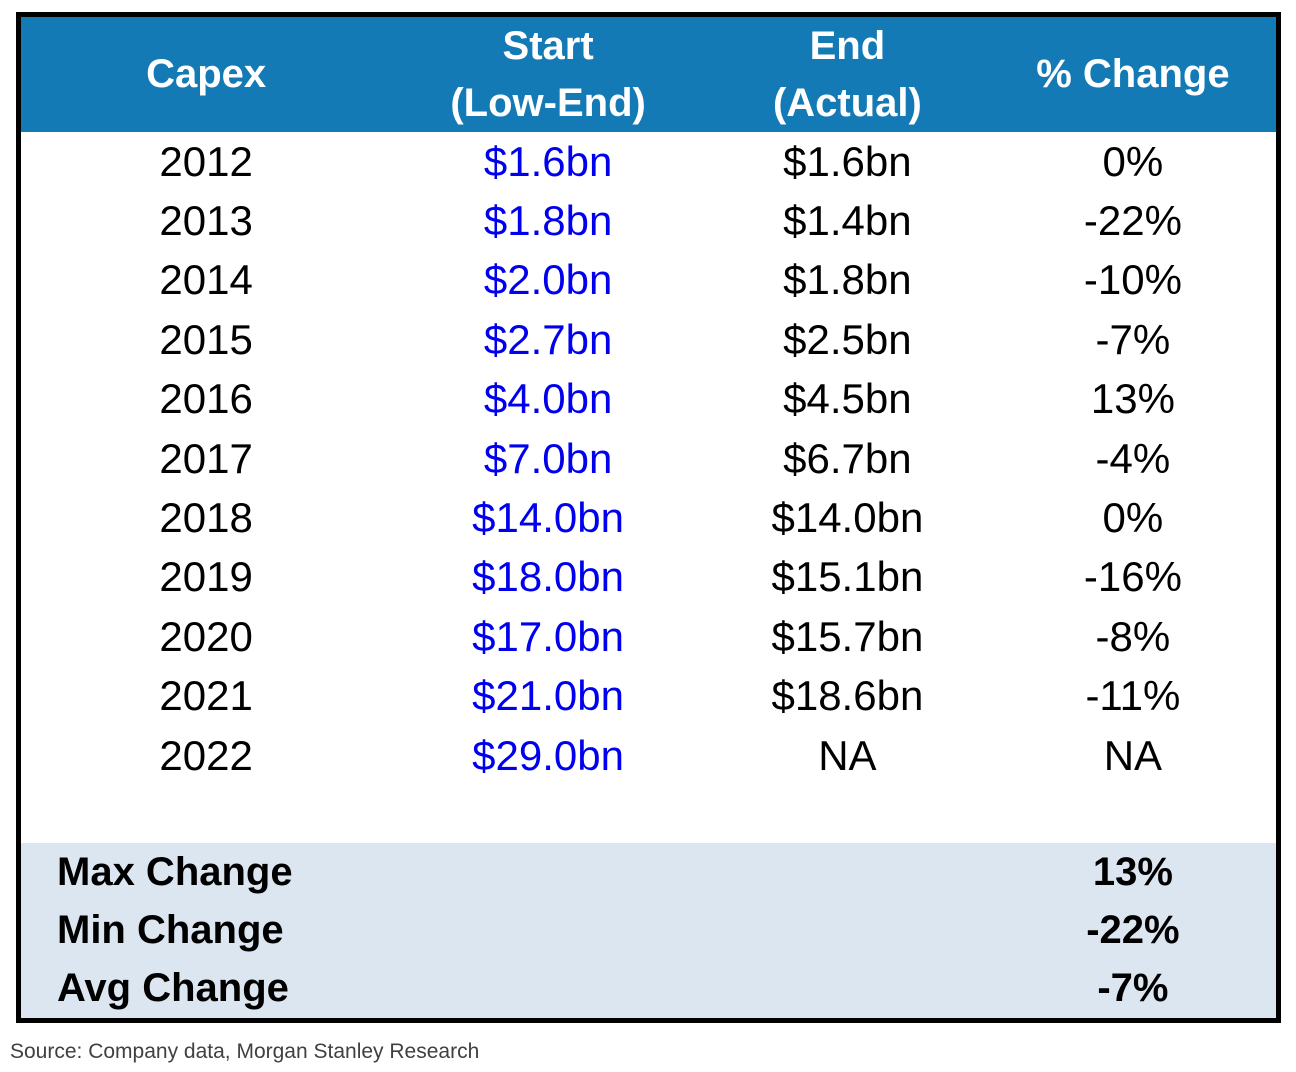 This screenshot has width=1296, height=1072. Describe the element at coordinates (548, 577) in the screenshot. I see `start-low-end-cell: $18.0bn` at that location.